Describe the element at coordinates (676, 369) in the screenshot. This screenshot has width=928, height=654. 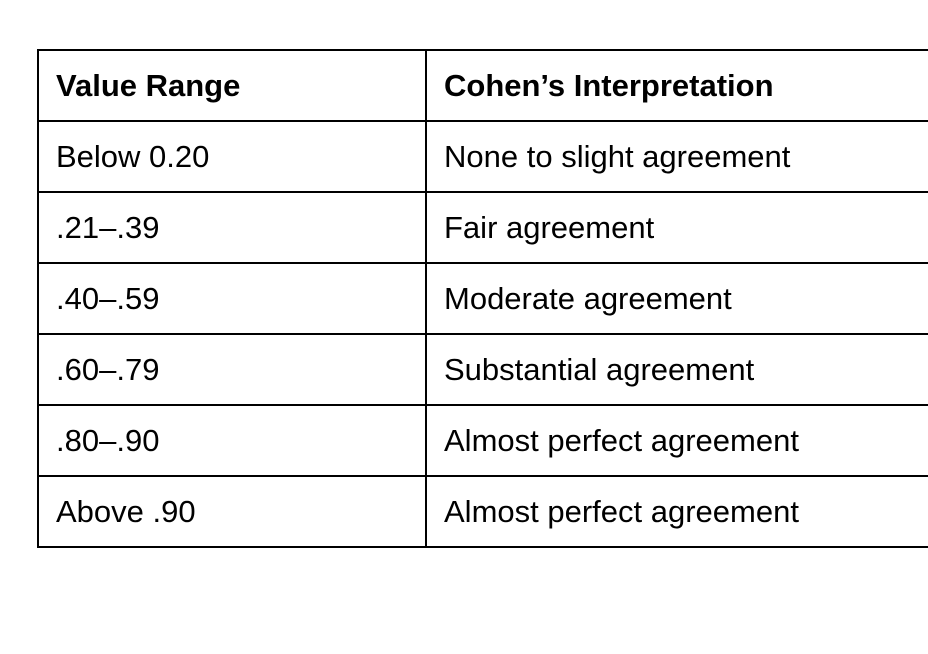
I see `interpretation-cell: Substantial agreement` at that location.